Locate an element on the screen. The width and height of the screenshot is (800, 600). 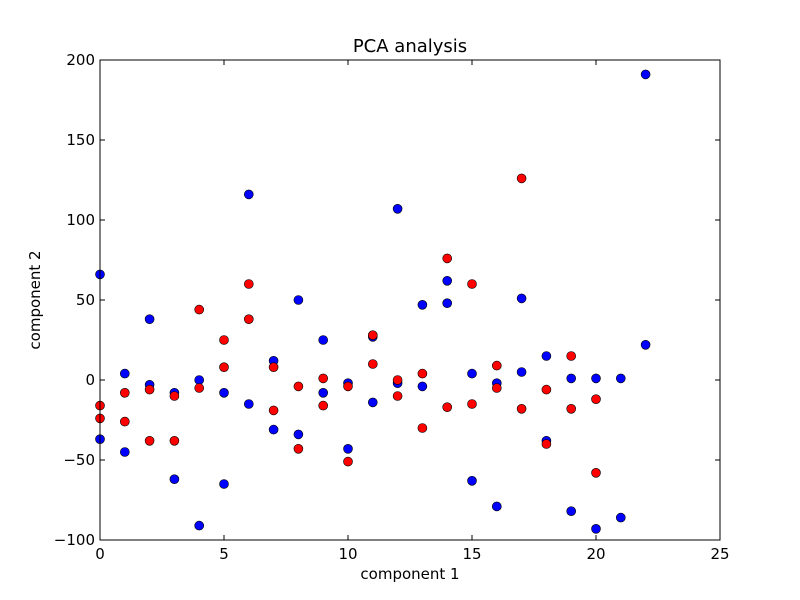
chart-title: PCA analysis is located at coordinates (410, 46).